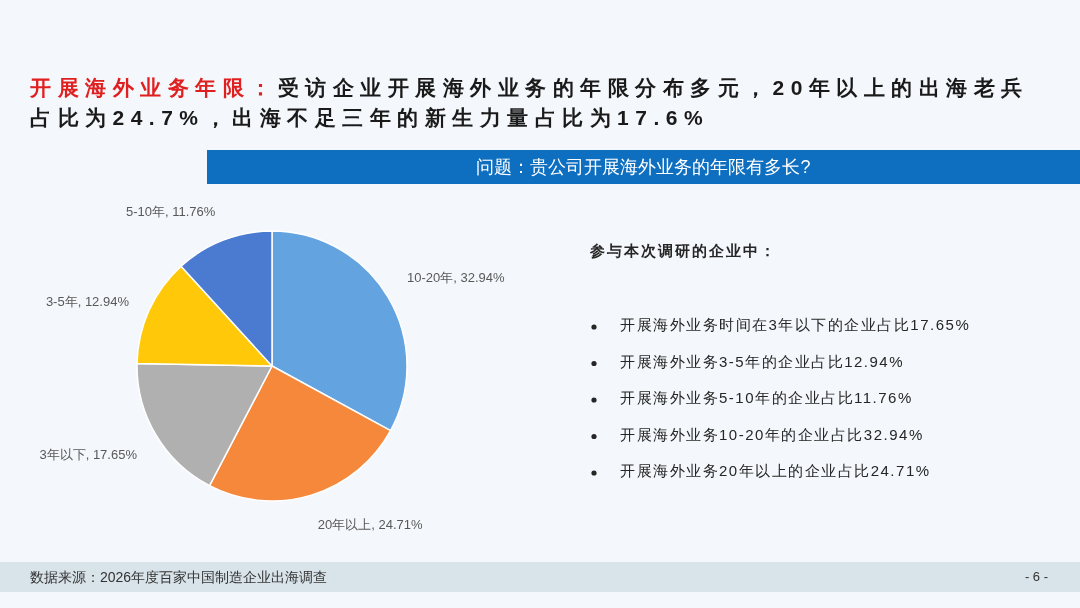  I want to click on slice-label: 5-10年, 11.76%, so click(170, 211).